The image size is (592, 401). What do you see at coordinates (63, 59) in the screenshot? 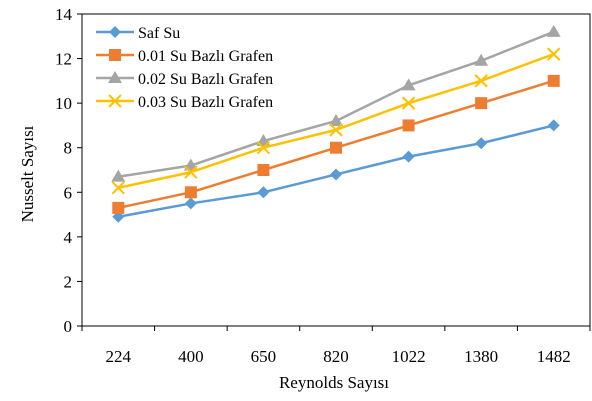
I see `y-tick-label: 12` at bounding box center [63, 59].